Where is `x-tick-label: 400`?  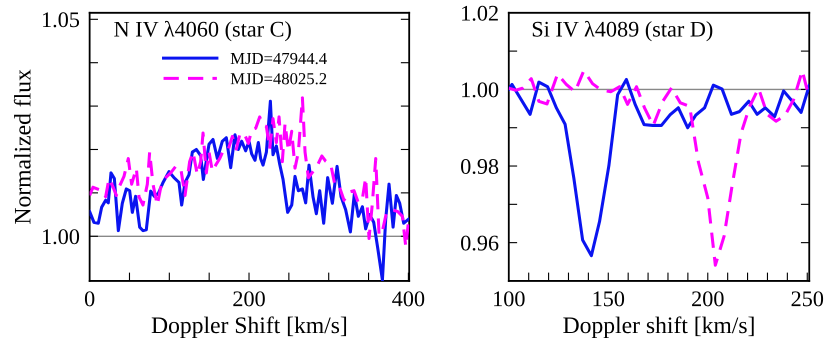 x-tick-label: 400 is located at coordinates (408, 298).